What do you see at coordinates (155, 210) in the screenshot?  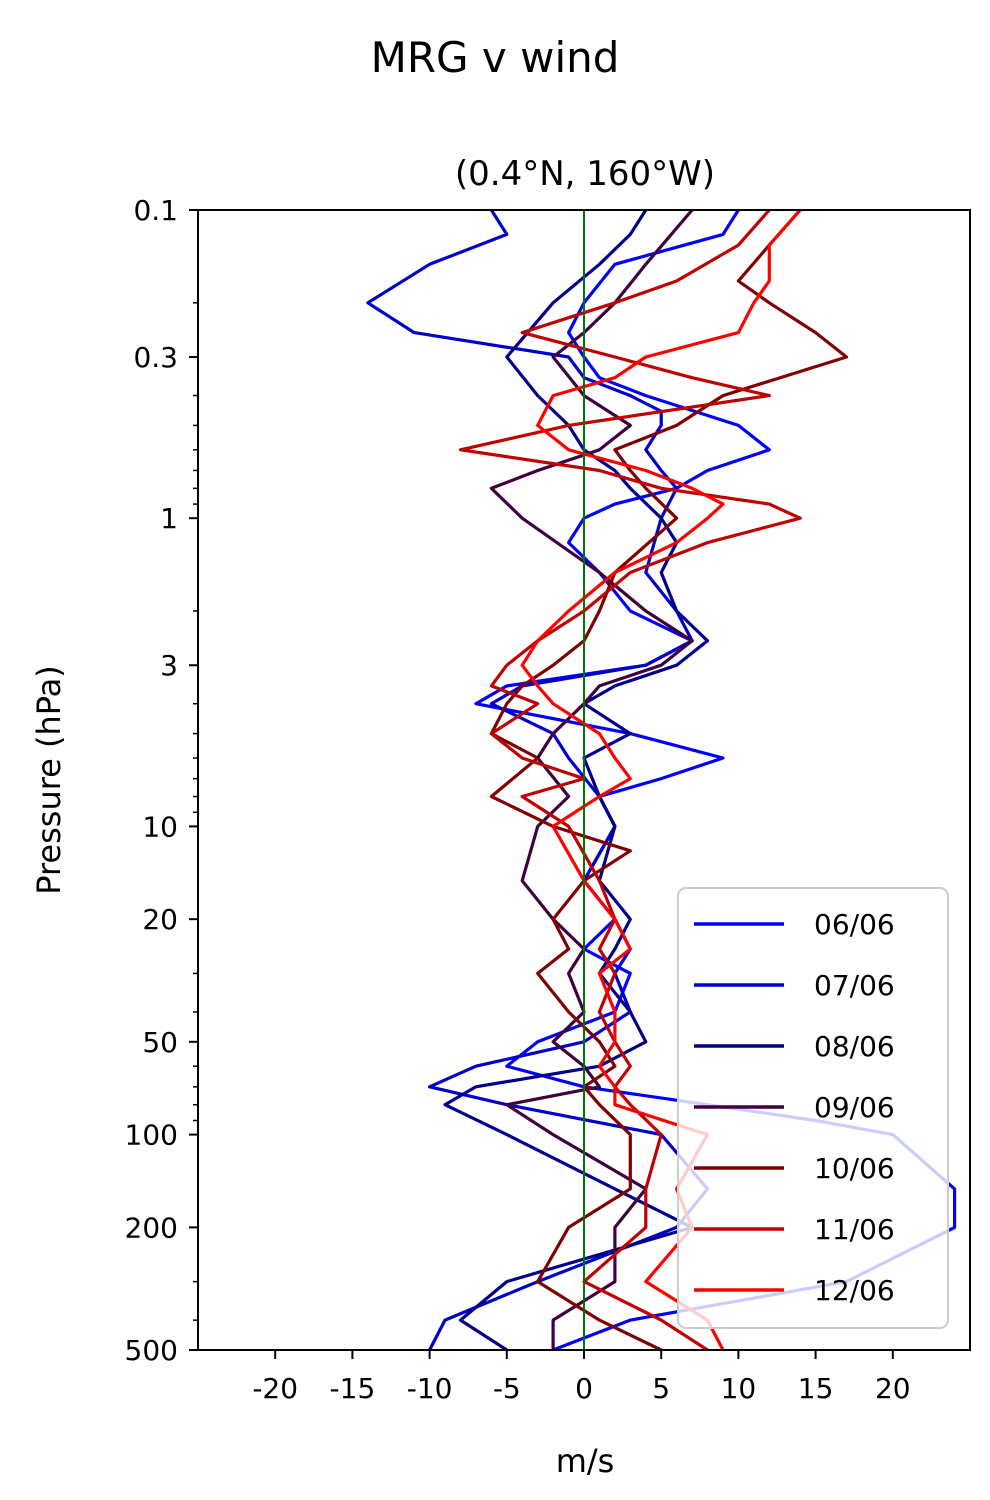 I see `y-tick-label: 0.1` at bounding box center [155, 210].